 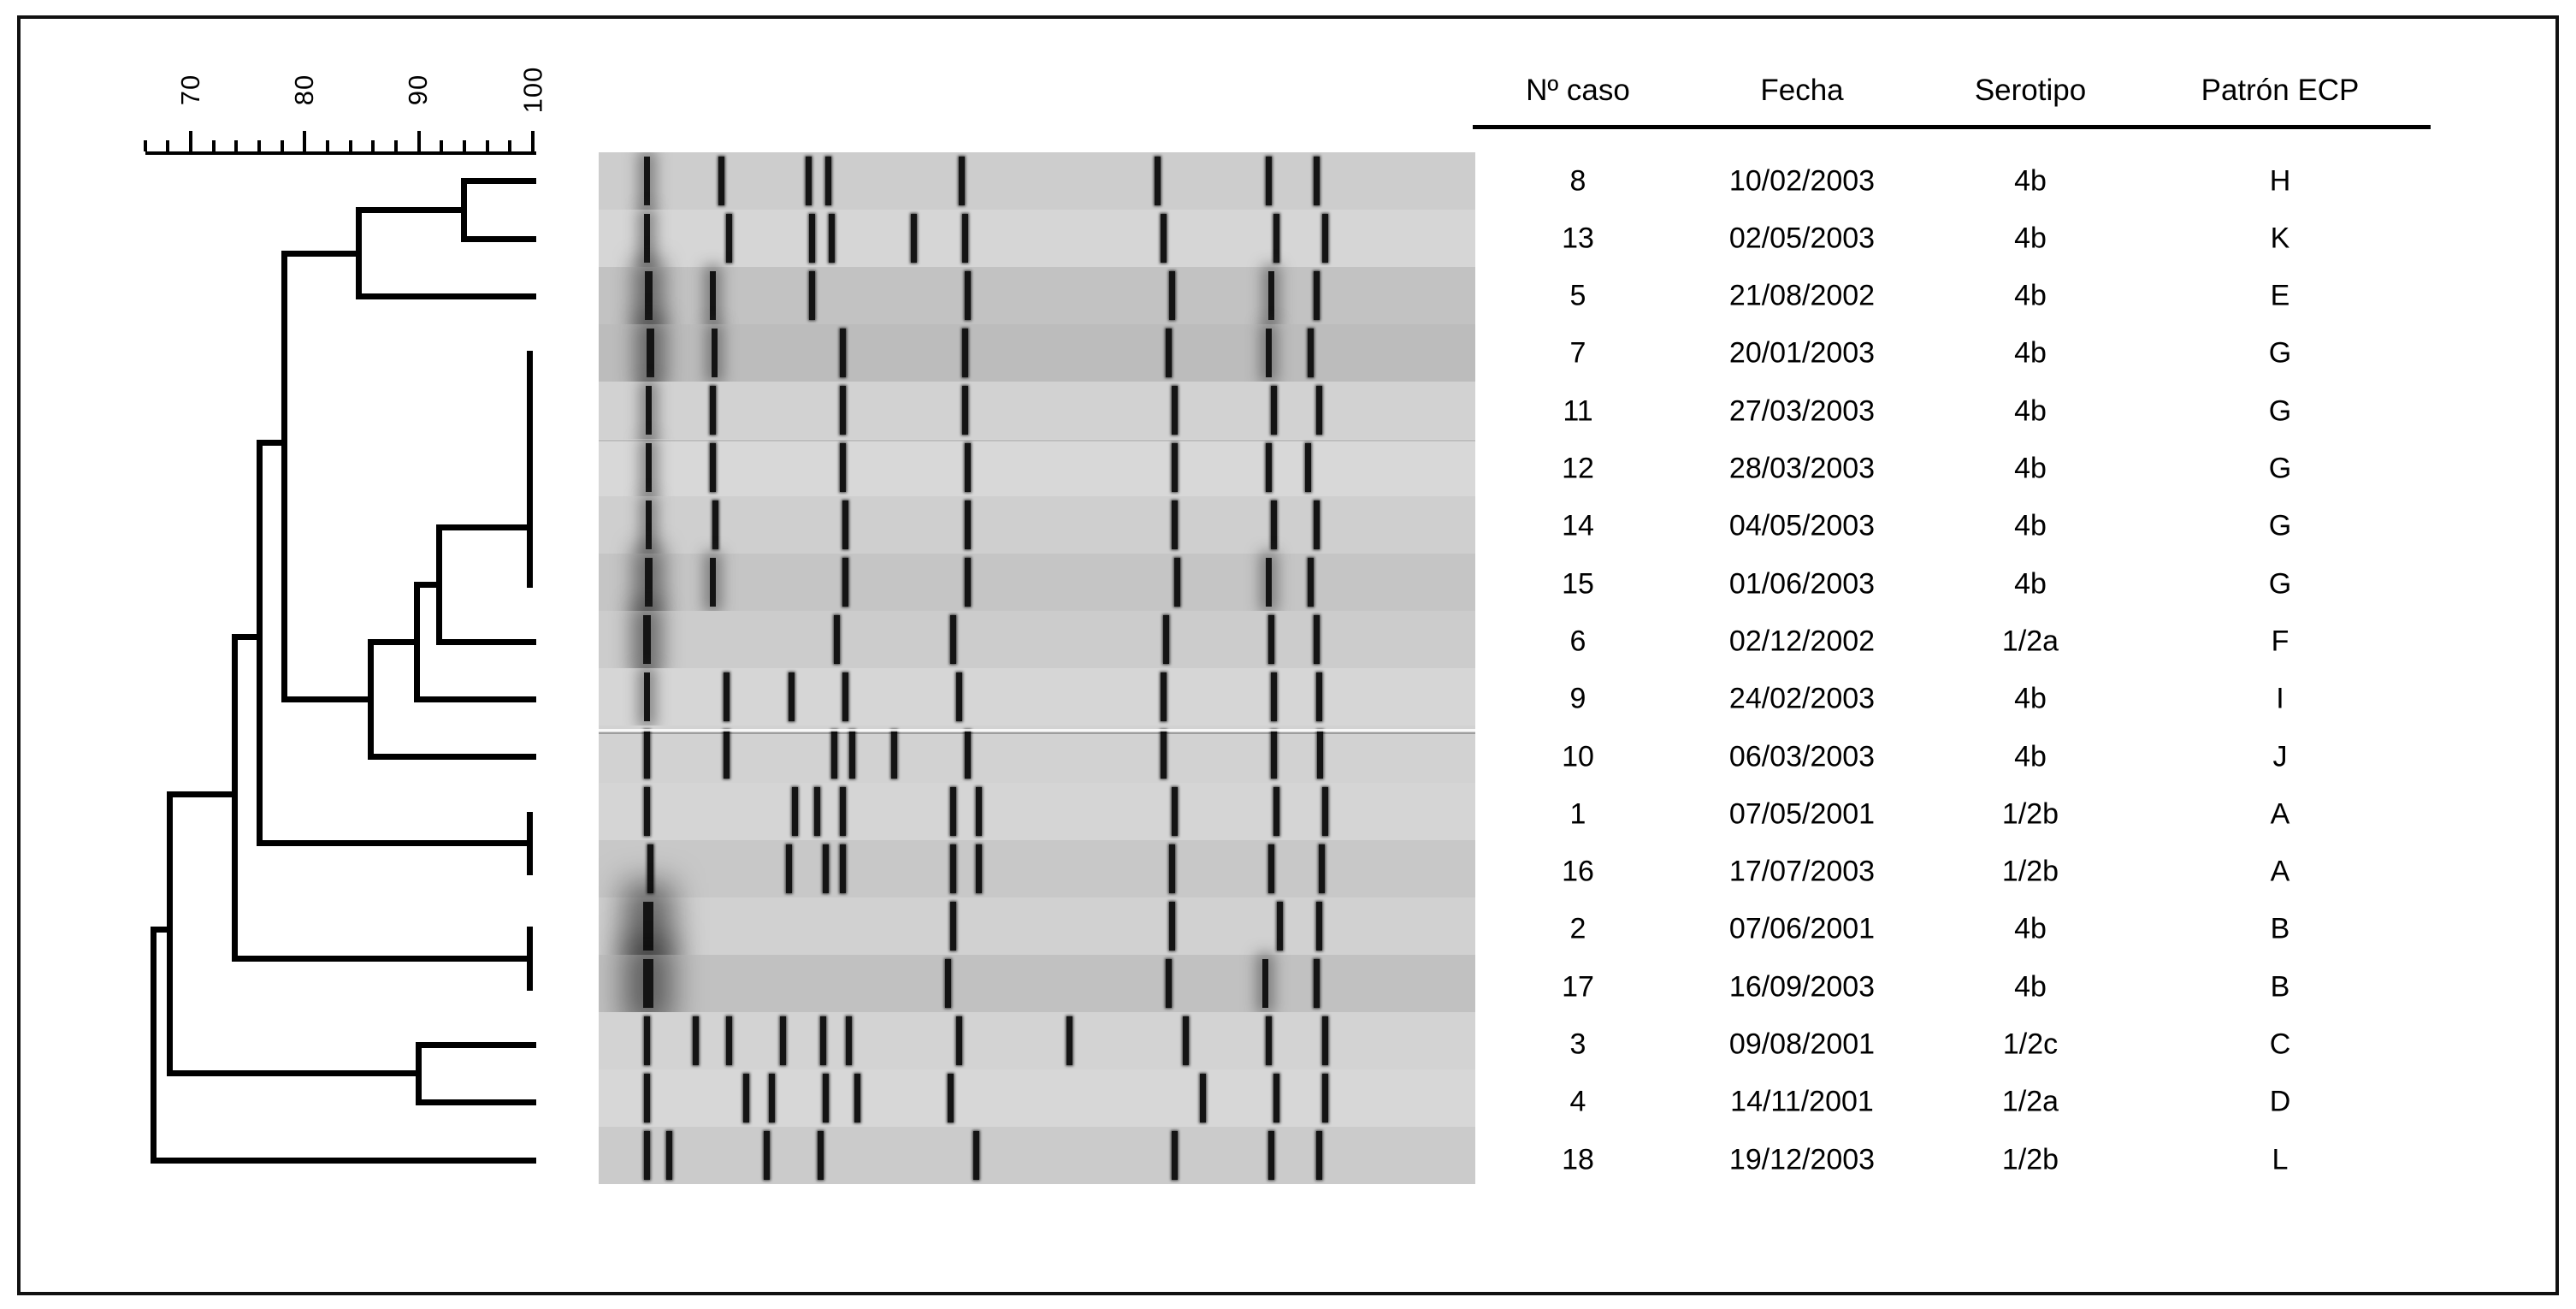 What do you see at coordinates (189, 90) in the screenshot?
I see `scale-tick-label: 70` at bounding box center [189, 90].